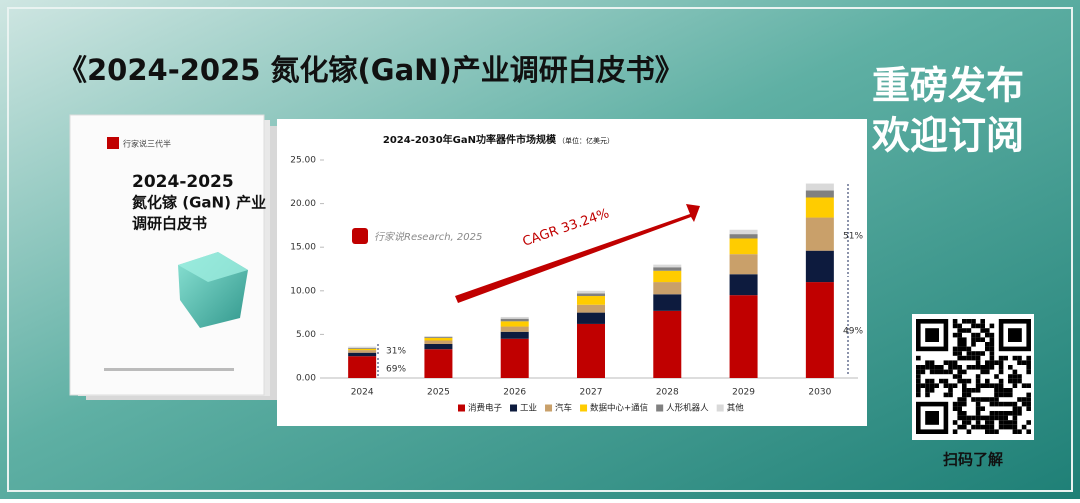 The width and height of the screenshot is (1080, 503). I want to click on x-tick-label: 2026, so click(514, 393).